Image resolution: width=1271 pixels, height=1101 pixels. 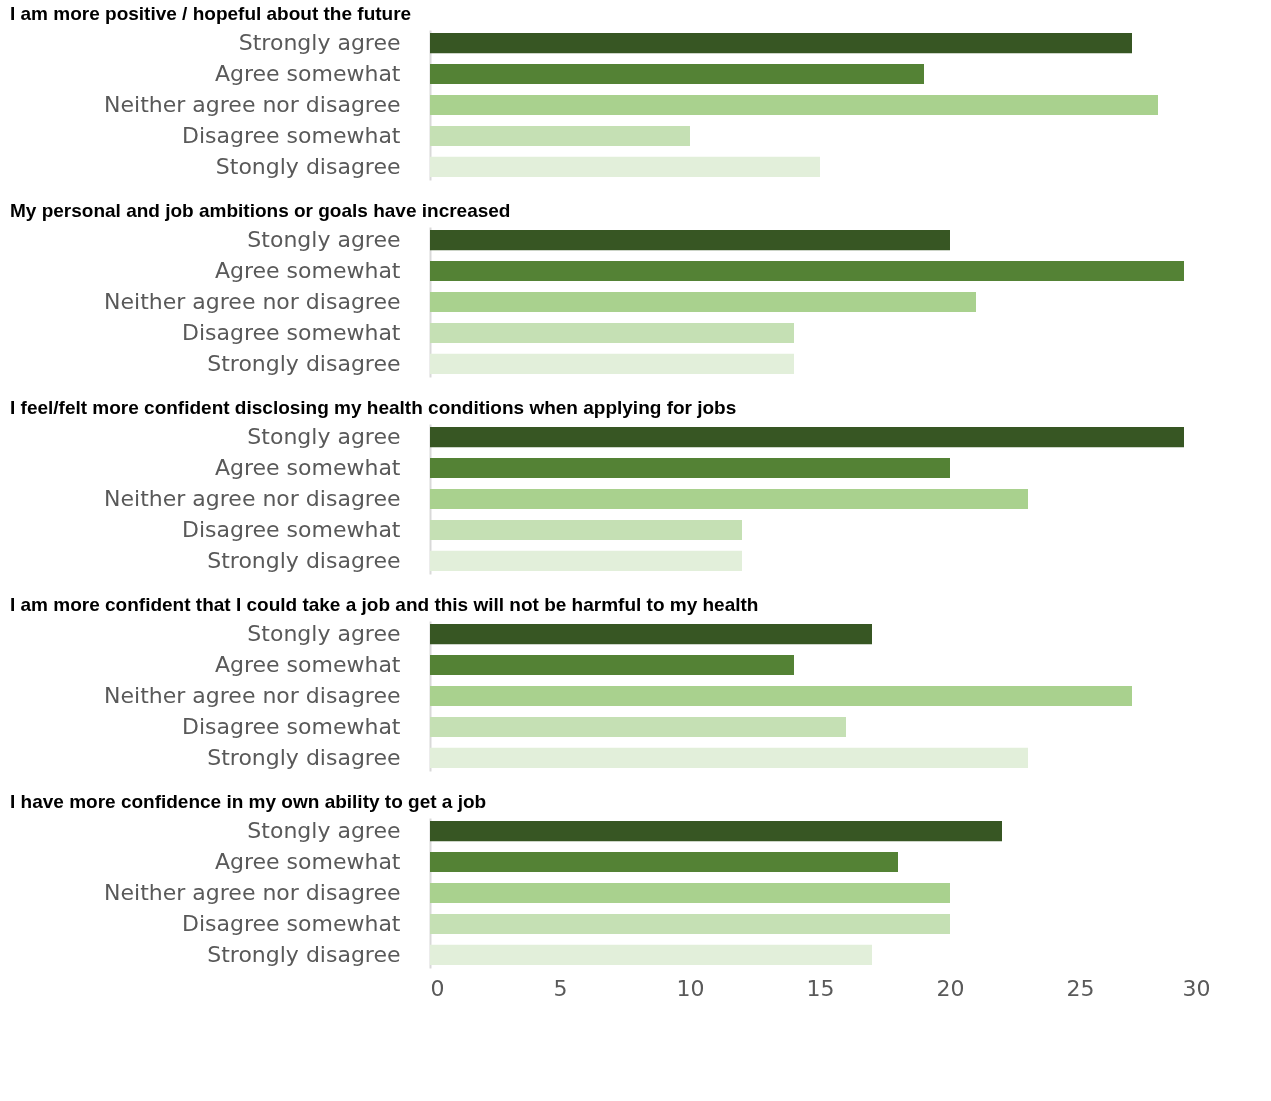 What do you see at coordinates (308, 166) in the screenshot?
I see `y-tick-label: Stongly disagree` at bounding box center [308, 166].